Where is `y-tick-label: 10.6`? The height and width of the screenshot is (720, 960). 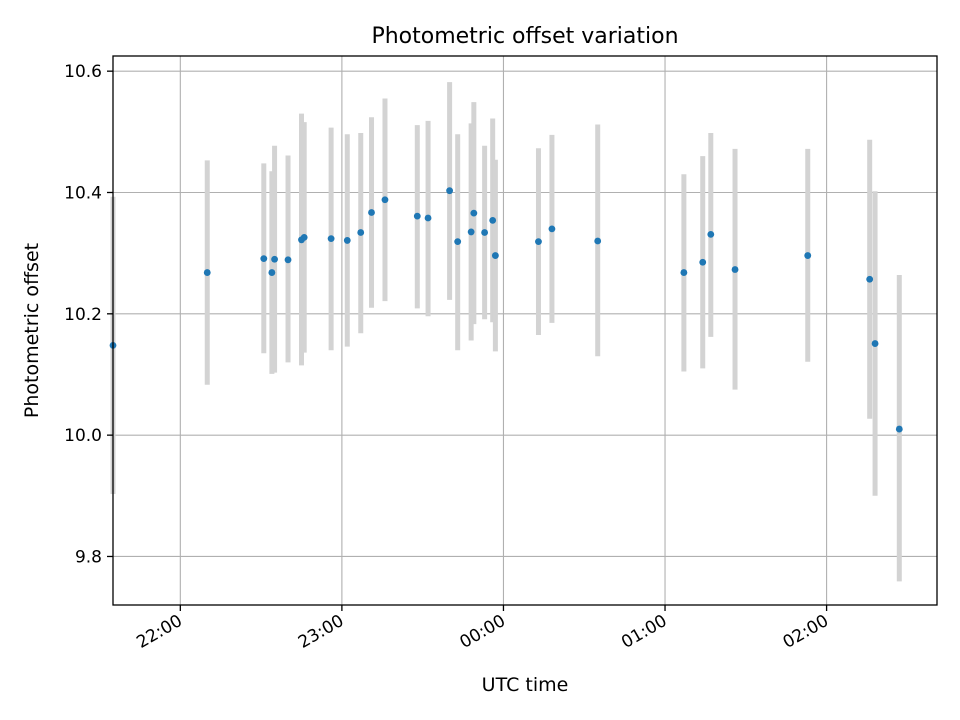 y-tick-label: 10.6 is located at coordinates (83, 72).